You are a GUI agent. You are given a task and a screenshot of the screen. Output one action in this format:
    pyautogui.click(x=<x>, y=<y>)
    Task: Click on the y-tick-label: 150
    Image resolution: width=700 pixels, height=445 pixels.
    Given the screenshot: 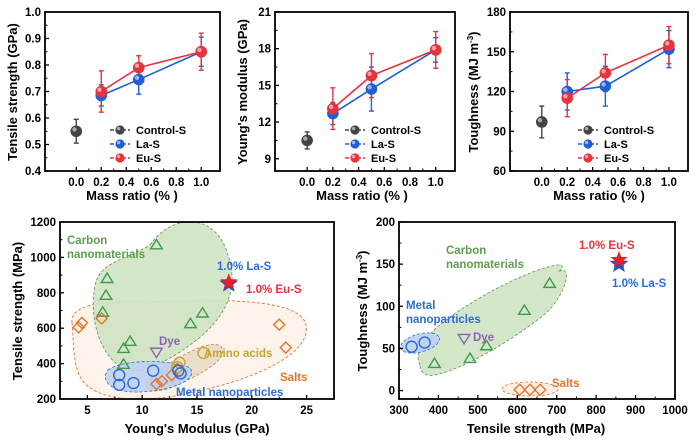 What is the action you would take?
    pyautogui.click(x=496, y=53)
    